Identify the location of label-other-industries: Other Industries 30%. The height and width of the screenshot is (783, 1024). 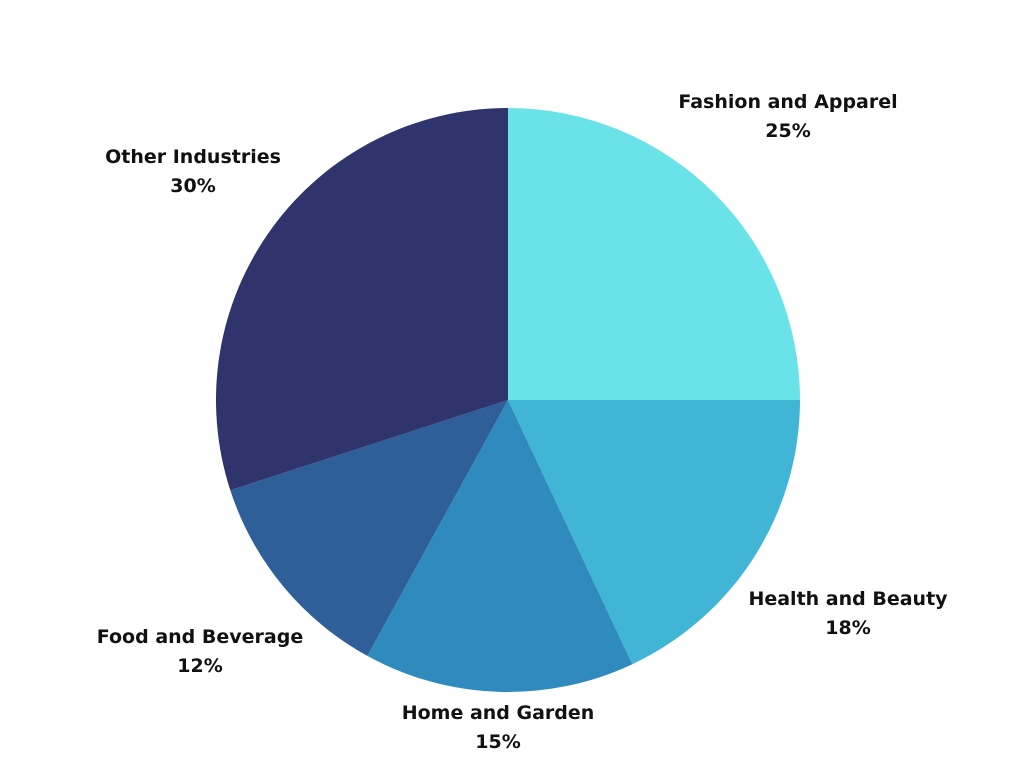
(193, 172).